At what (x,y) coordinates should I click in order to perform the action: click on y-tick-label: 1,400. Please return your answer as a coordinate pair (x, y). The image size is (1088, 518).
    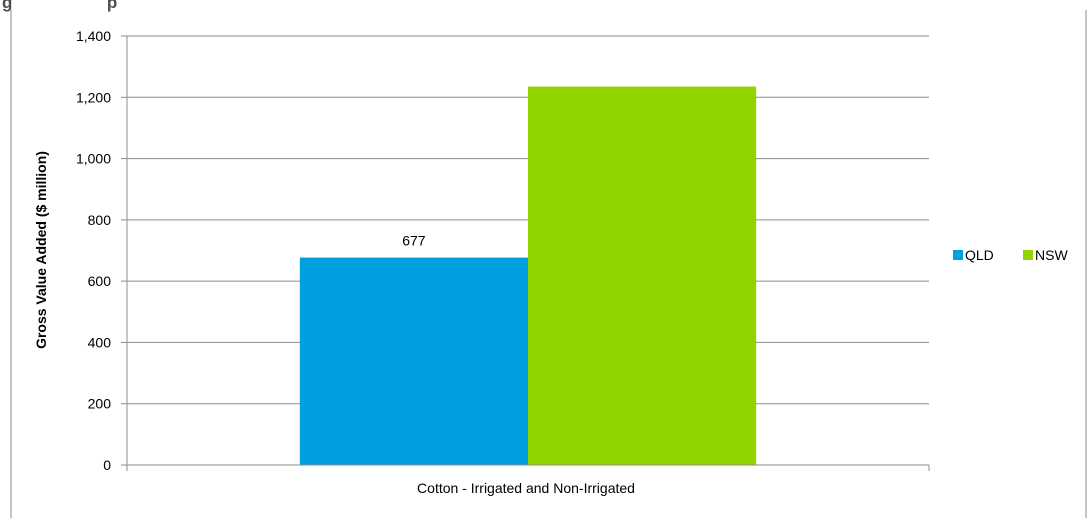
    Looking at the image, I should click on (93, 36).